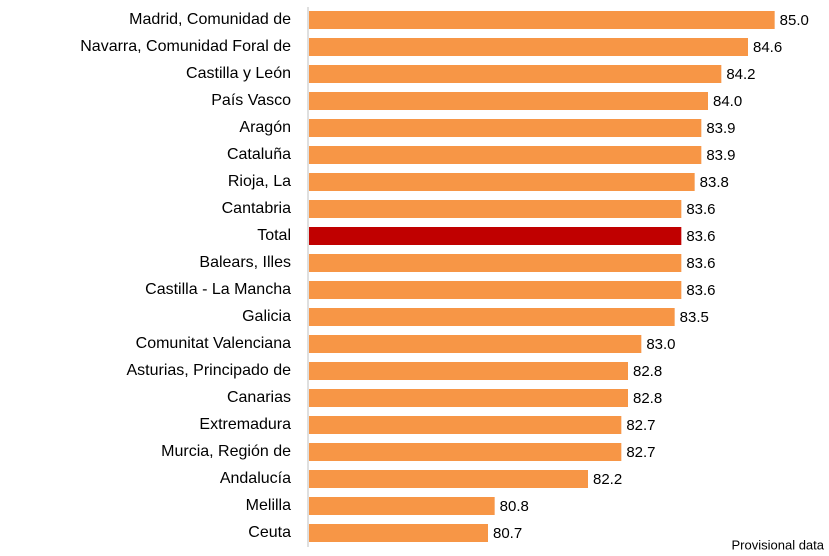  Describe the element at coordinates (269, 532) in the screenshot. I see `category-label: Ceuta` at that location.